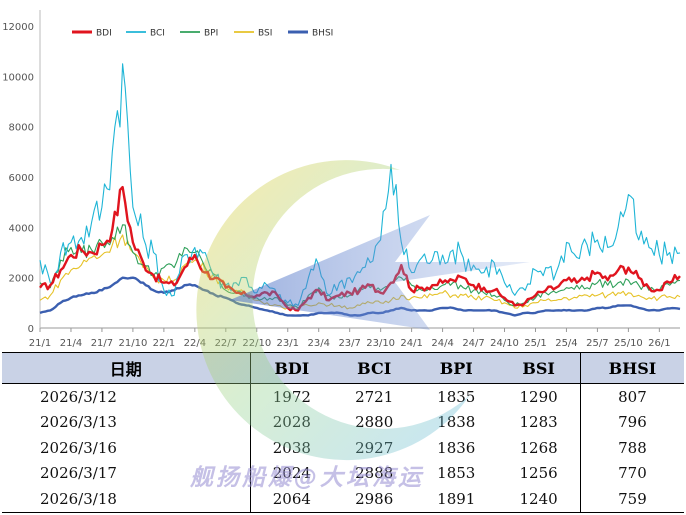 The height and width of the screenshot is (515, 686). I want to click on x-tick-label: 24/4, so click(442, 343).